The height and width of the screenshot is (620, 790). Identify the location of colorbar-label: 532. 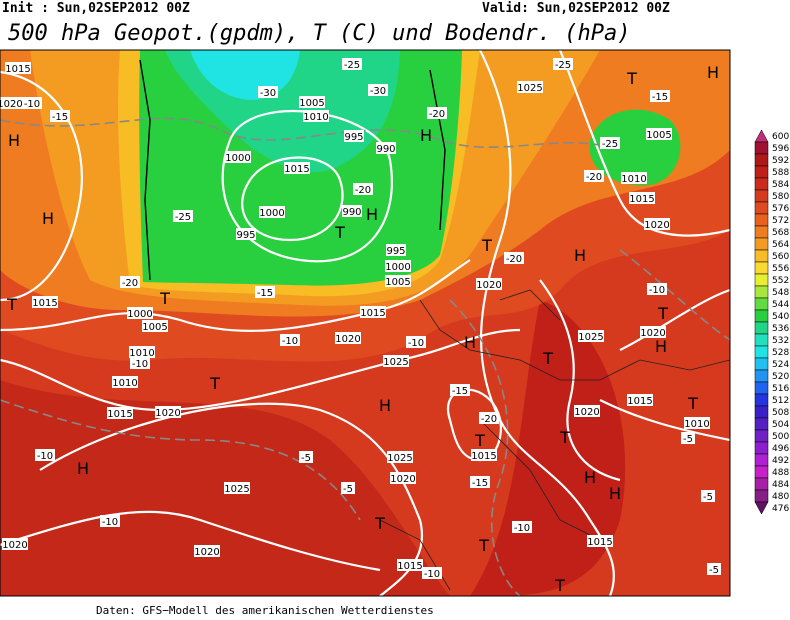
(780, 341).